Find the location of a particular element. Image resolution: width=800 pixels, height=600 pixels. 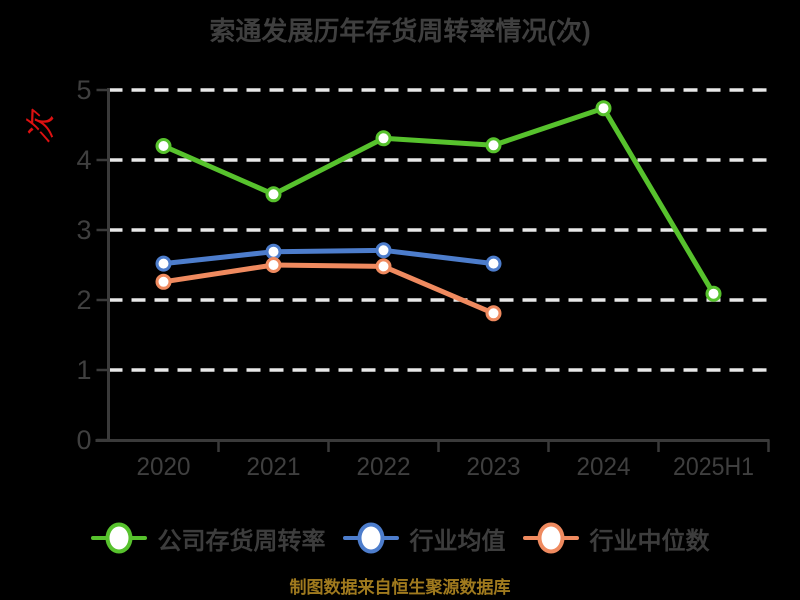

y-tick-label-5: 5 is located at coordinates (83, 90).